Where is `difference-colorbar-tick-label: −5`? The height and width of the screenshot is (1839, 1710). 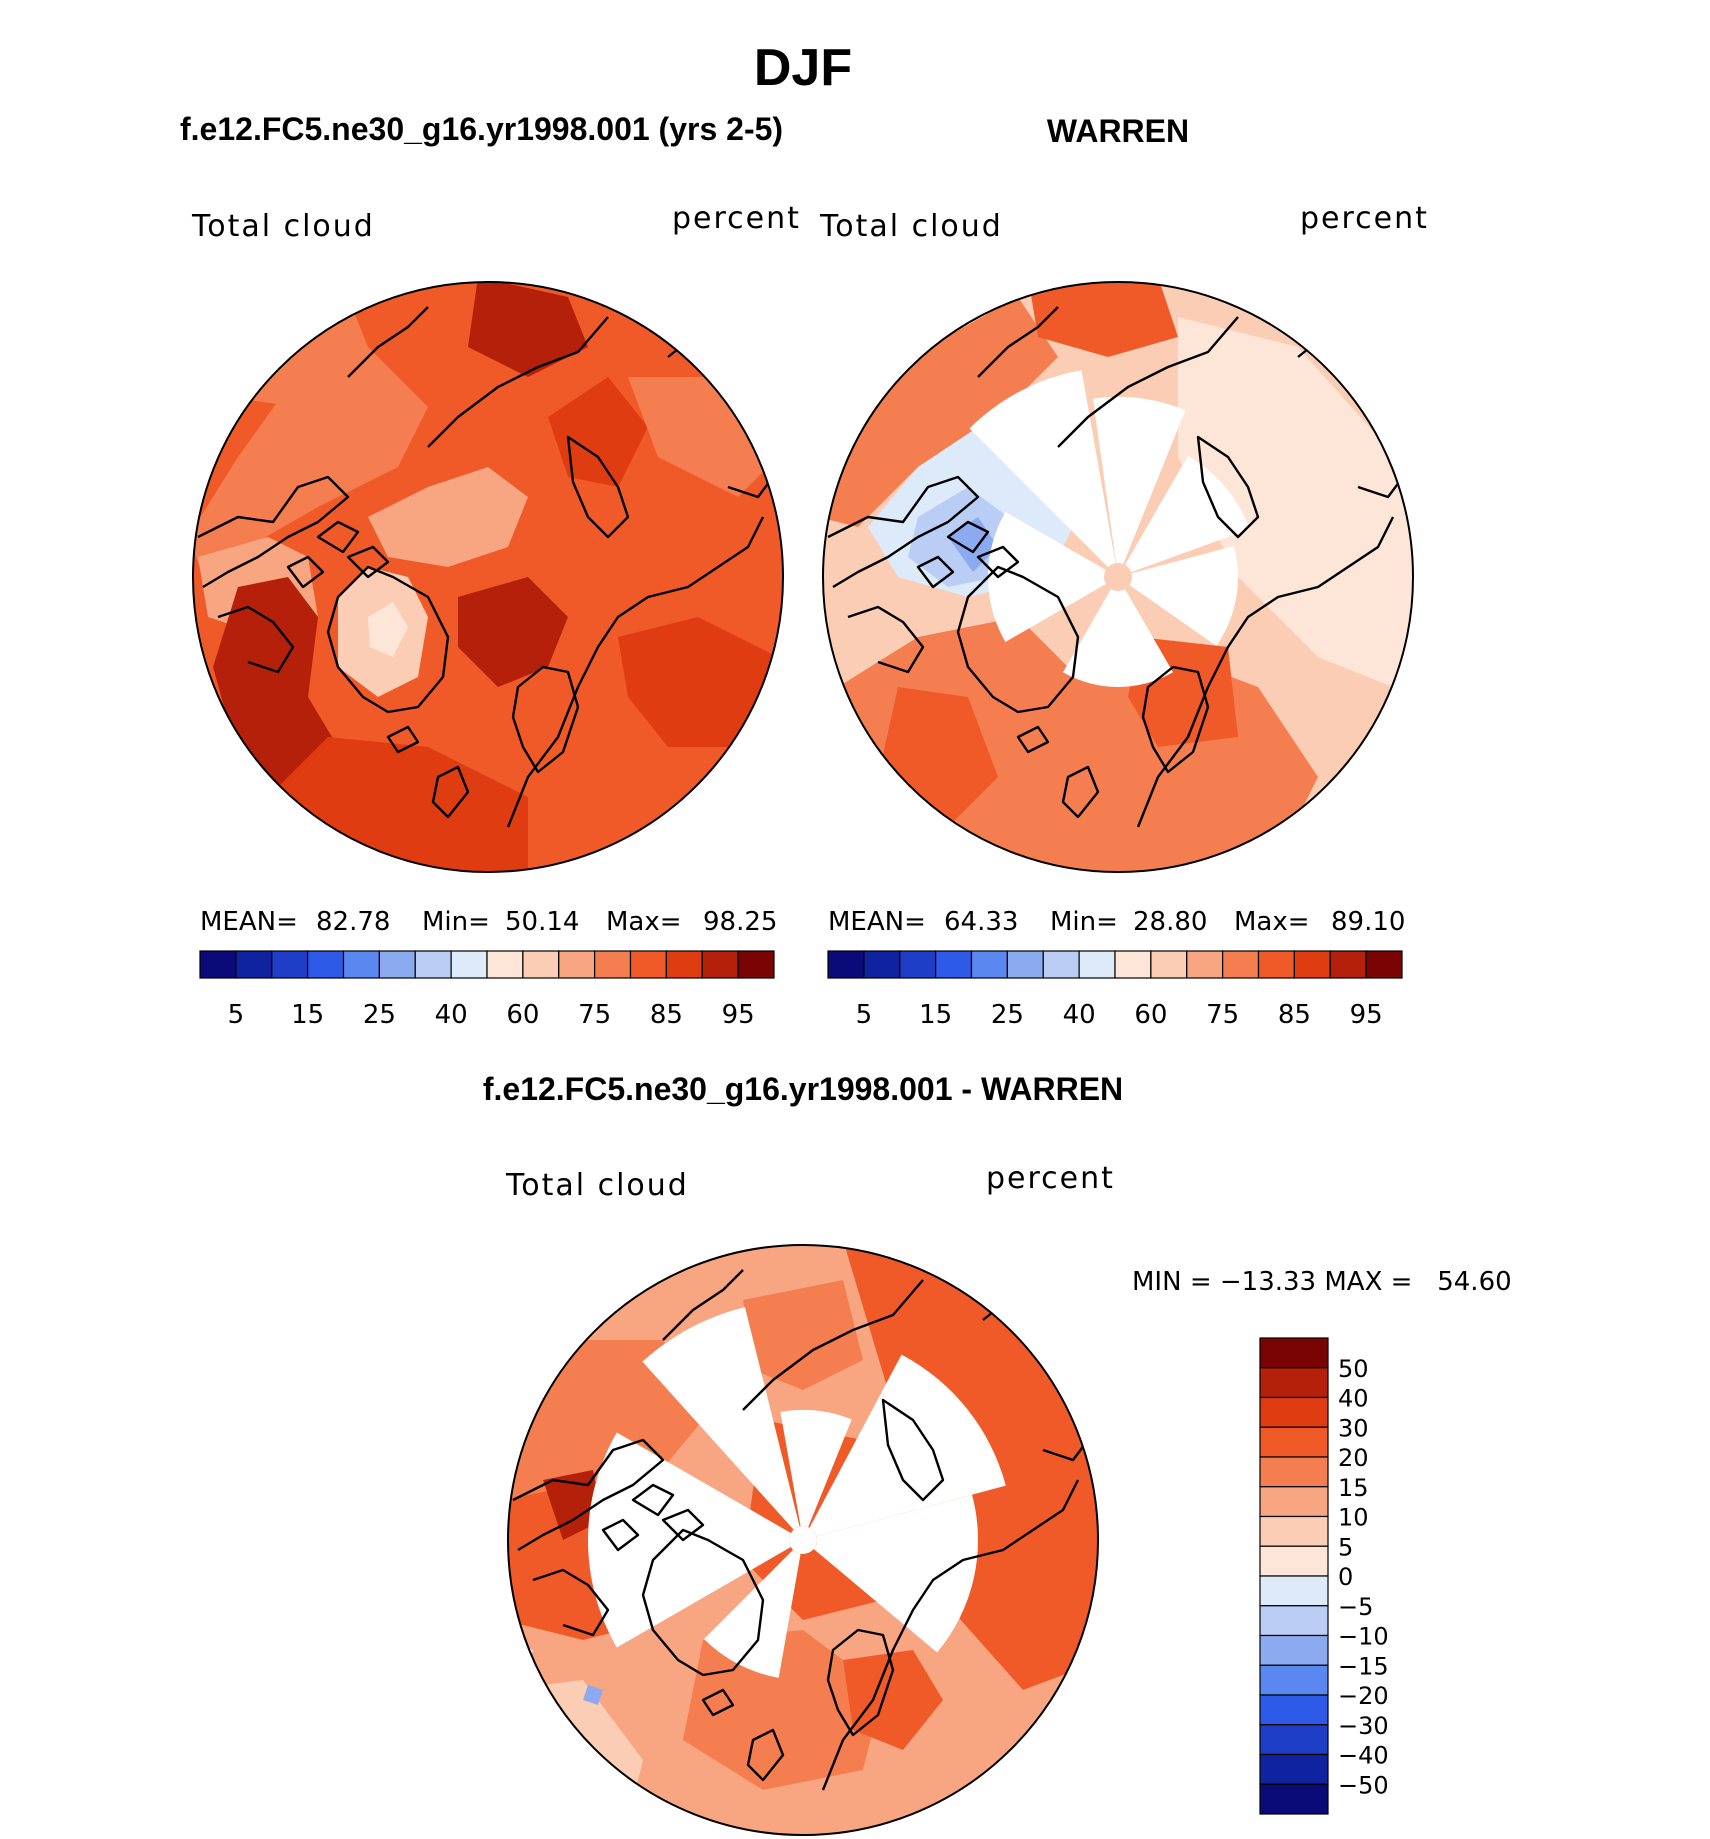 difference-colorbar-tick-label: −5 is located at coordinates (1355, 1607).